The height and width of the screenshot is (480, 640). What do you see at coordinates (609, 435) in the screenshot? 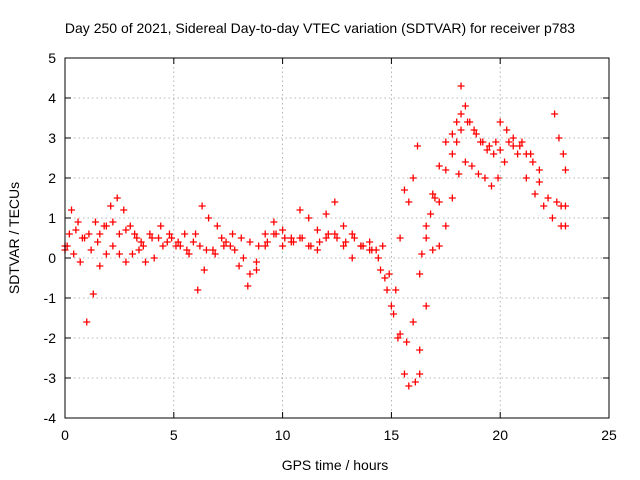
I see `x-tick-label: 25` at bounding box center [609, 435].